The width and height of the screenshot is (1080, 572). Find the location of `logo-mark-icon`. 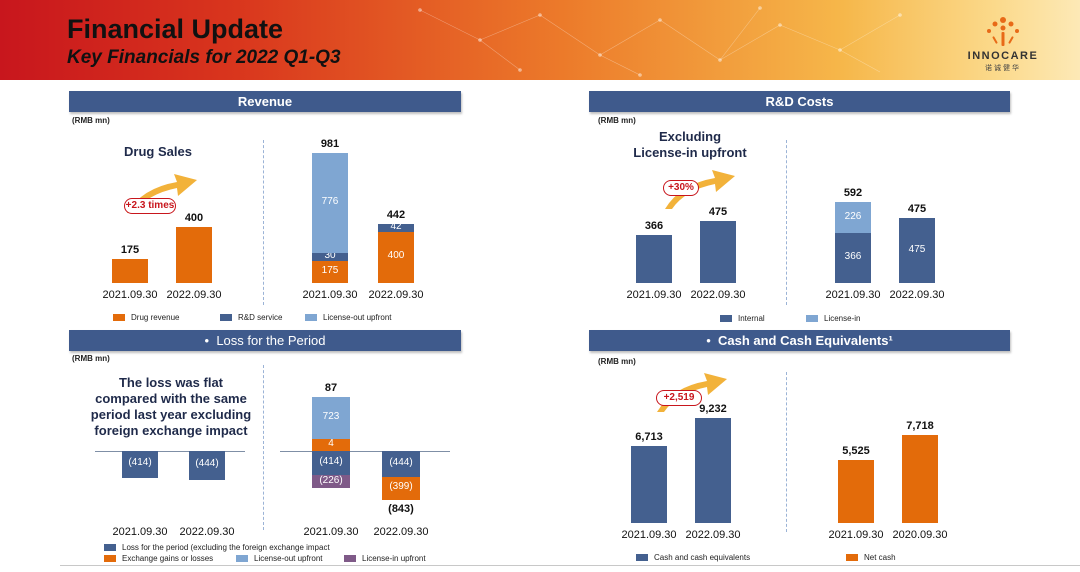

logo-mark-icon is located at coordinates (1003, 31).